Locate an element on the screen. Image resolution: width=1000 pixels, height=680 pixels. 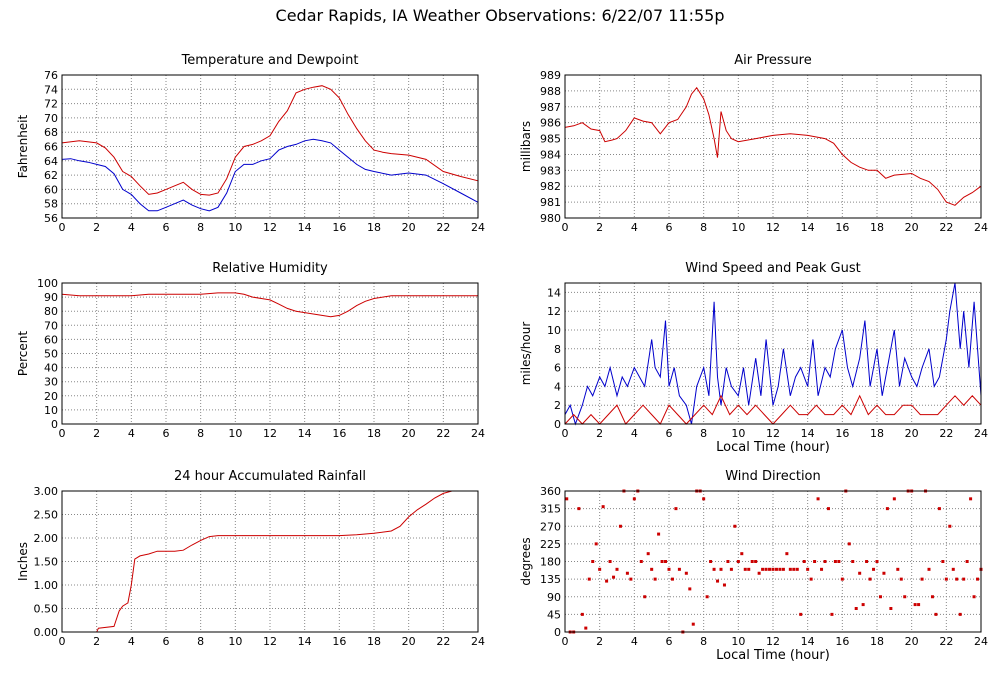
y-tick-label: 180 is located at coordinates (550, 562).